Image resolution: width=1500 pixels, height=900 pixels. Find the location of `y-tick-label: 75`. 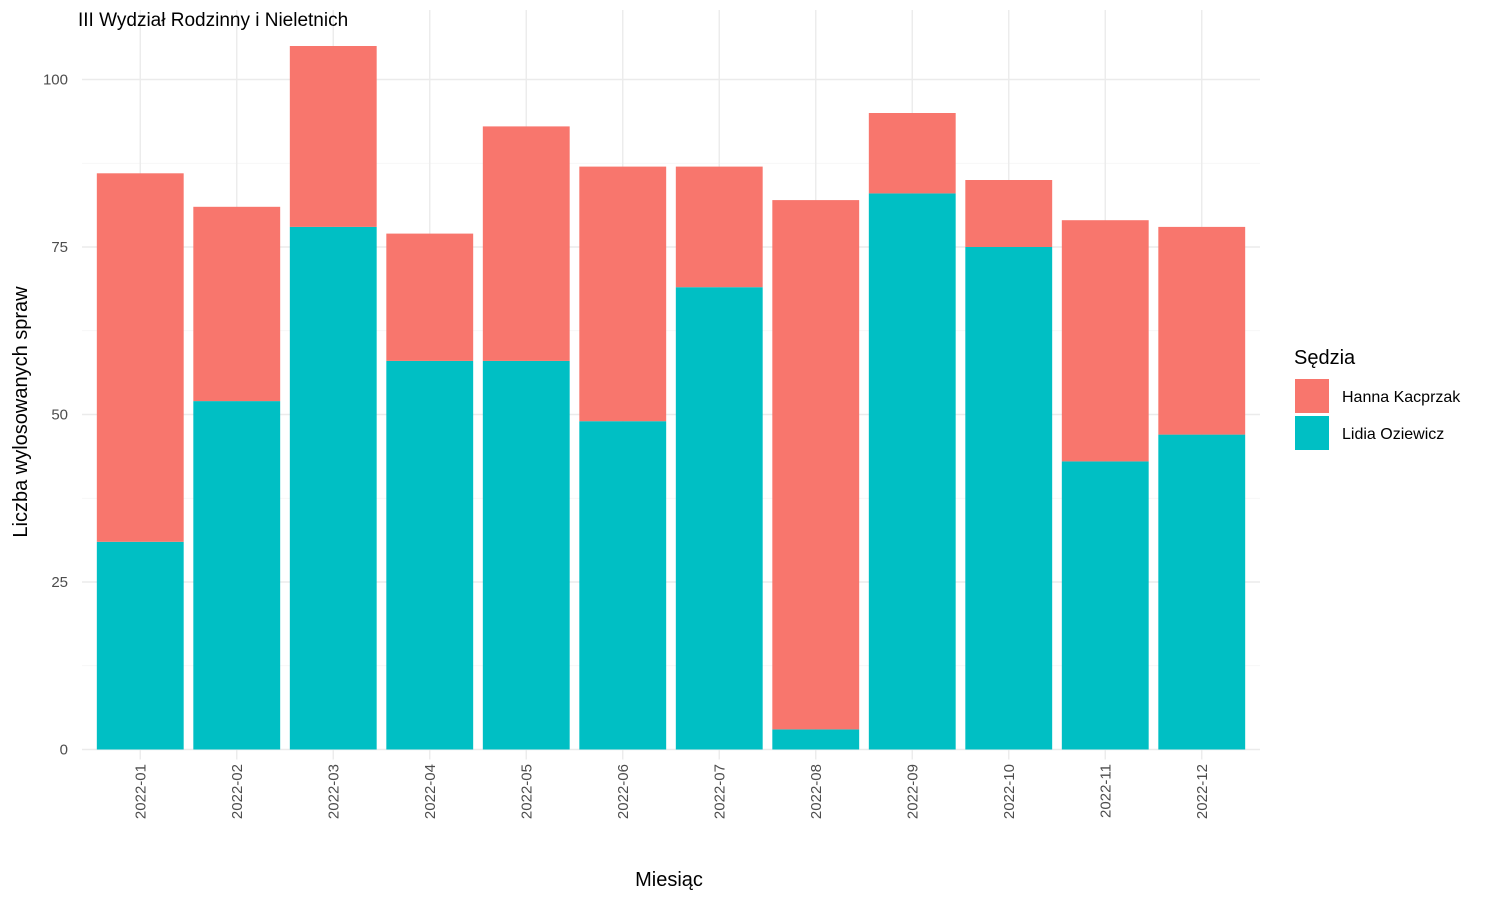

y-tick-label: 75 is located at coordinates (59, 247).